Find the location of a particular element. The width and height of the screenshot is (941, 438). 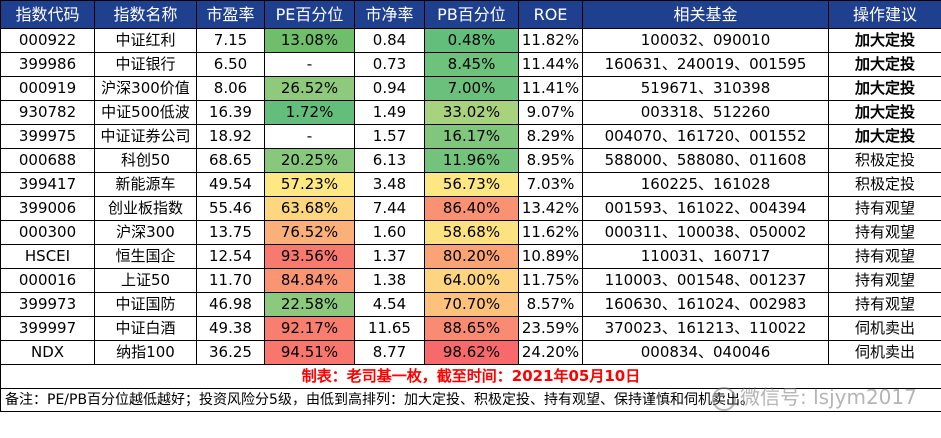

cell-pe: 7.15 is located at coordinates (230, 40).